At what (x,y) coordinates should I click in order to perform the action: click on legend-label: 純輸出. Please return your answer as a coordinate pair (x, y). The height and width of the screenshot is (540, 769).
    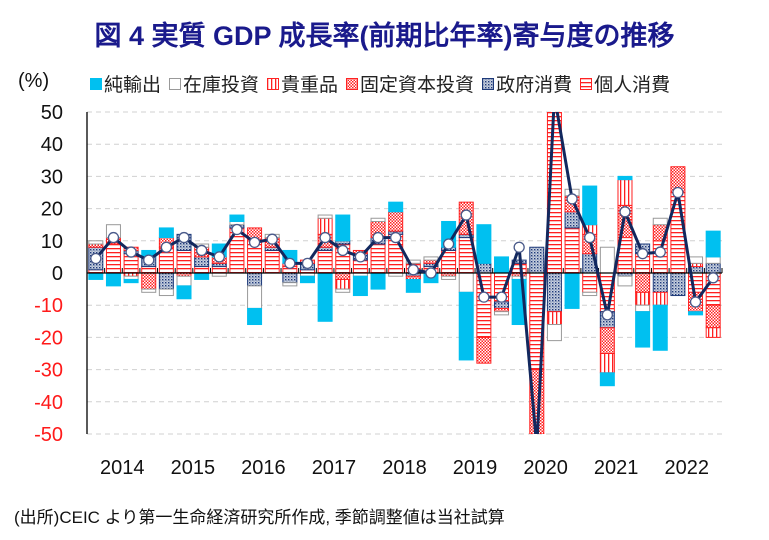
    Looking at the image, I should click on (133, 85).